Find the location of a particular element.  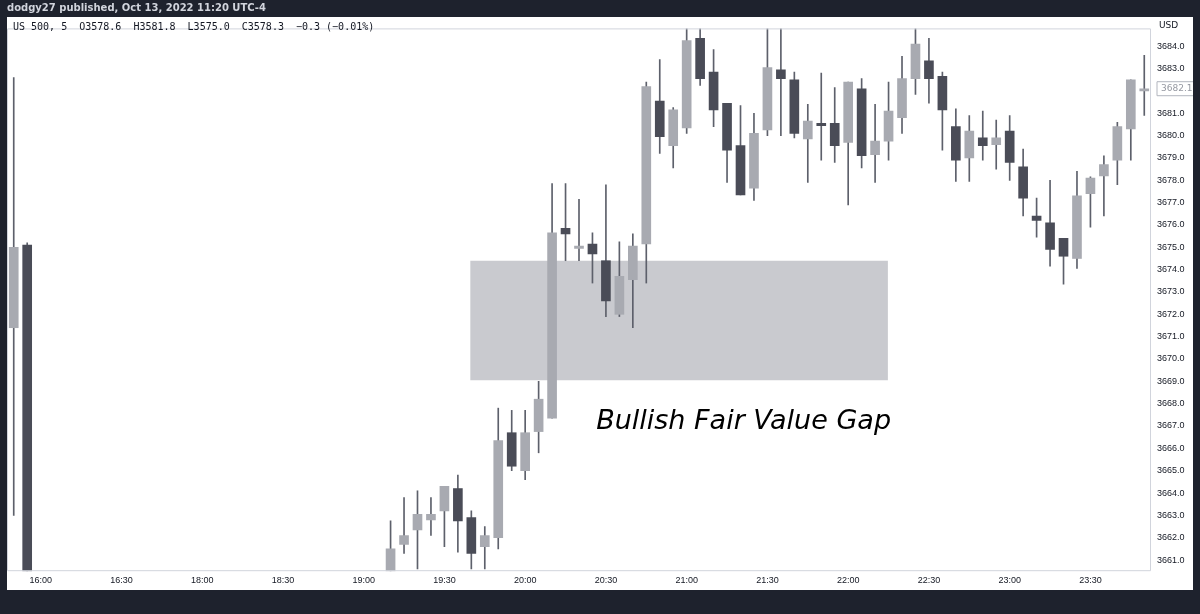

x-tick-label: 21:00 is located at coordinates (686, 580).